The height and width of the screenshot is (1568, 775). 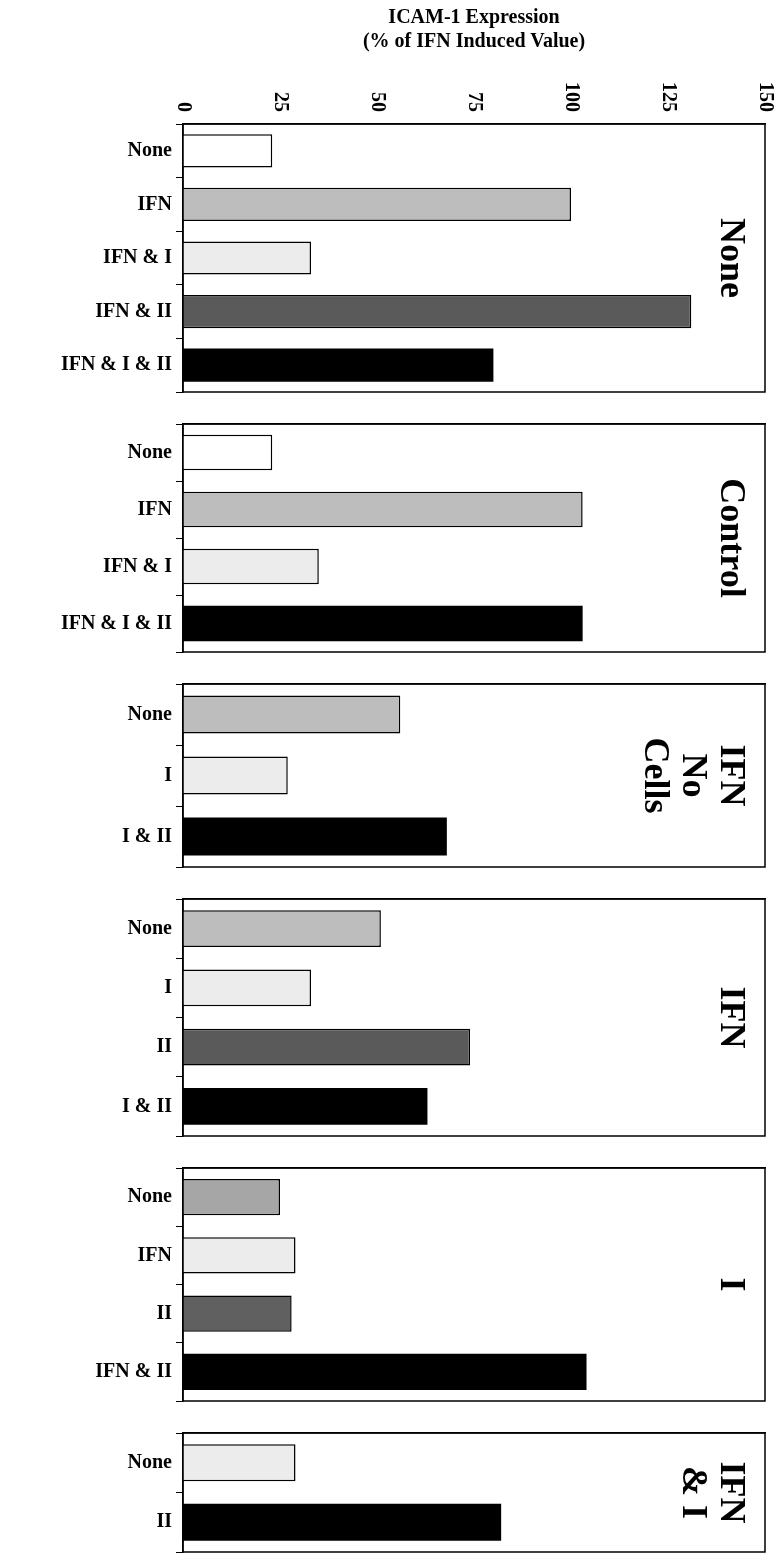 What do you see at coordinates (281, 102) in the screenshot?
I see `x-tick-label: 25` at bounding box center [281, 102].